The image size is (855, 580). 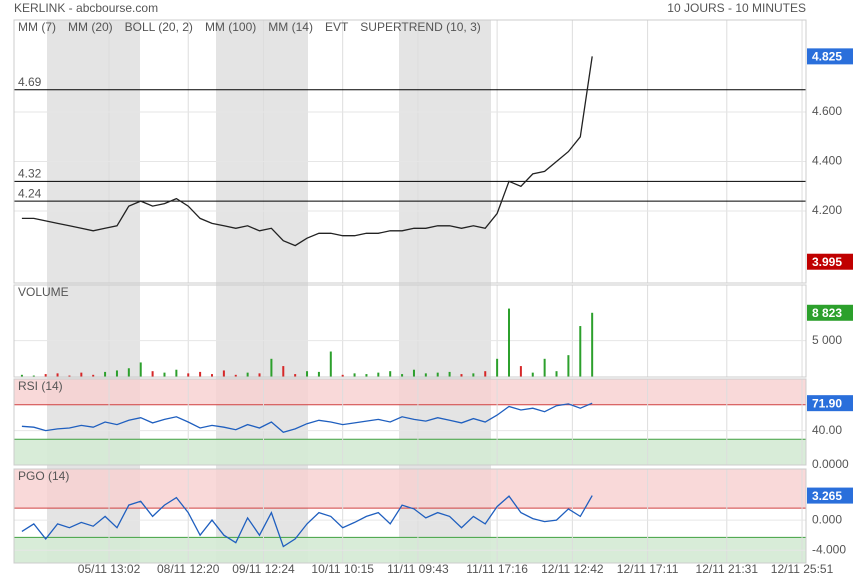 I want to click on y-tick-label: 0.0000, so click(x=830, y=464).